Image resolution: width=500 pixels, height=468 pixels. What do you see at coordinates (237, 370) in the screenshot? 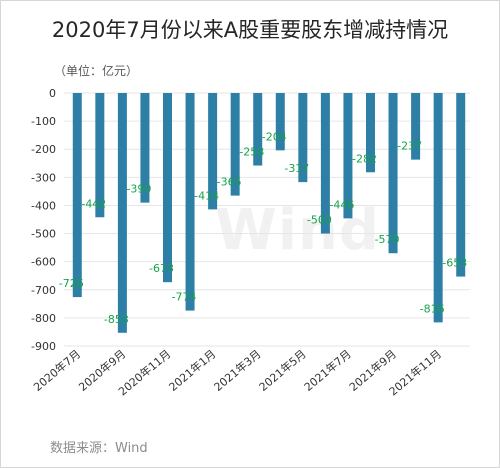
I see `x-tick-label: 2021年3月` at bounding box center [237, 370].